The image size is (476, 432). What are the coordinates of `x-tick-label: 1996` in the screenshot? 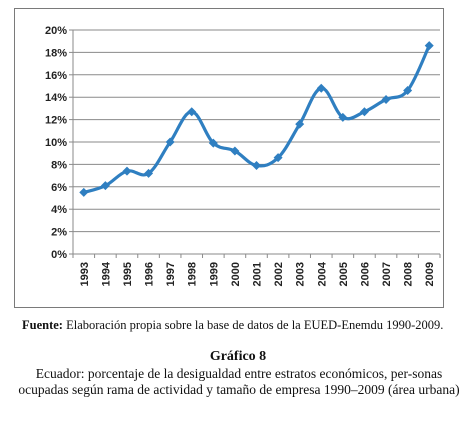 It's located at (150, 274).